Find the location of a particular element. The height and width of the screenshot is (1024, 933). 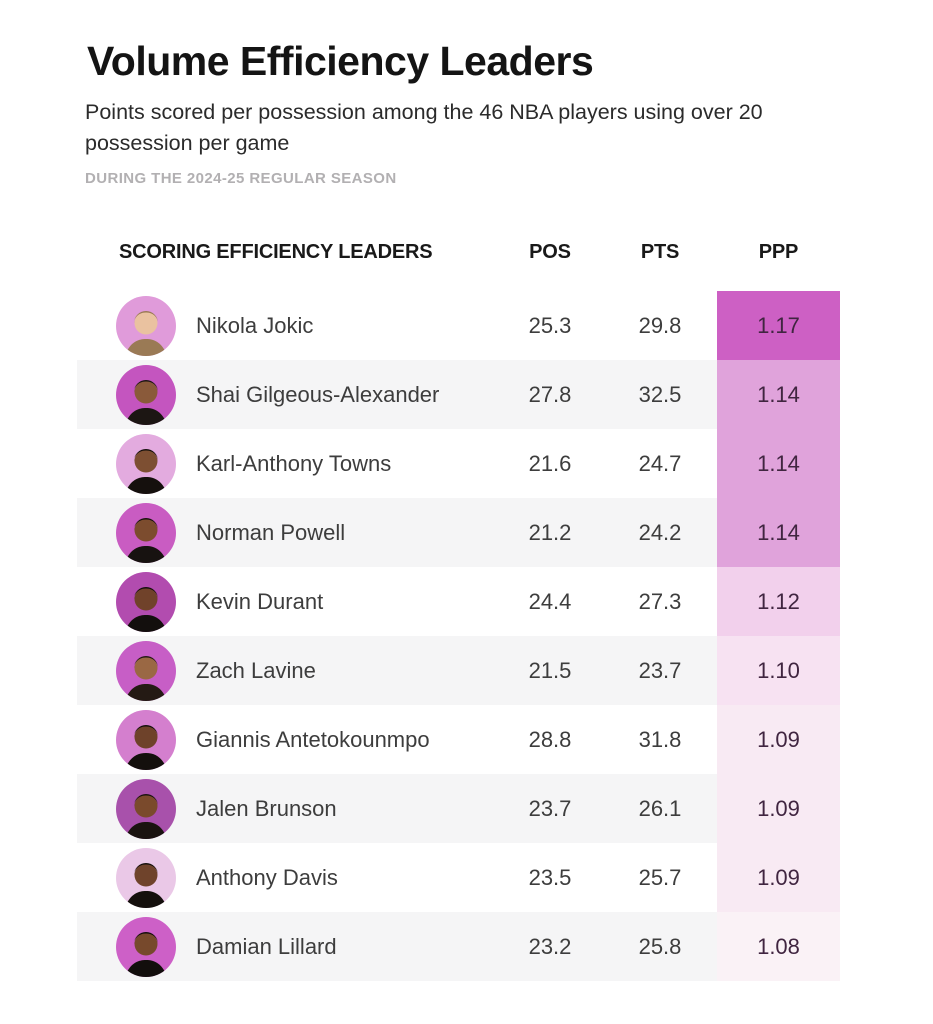

player-cell: Jalen Brunson is located at coordinates (287, 808).